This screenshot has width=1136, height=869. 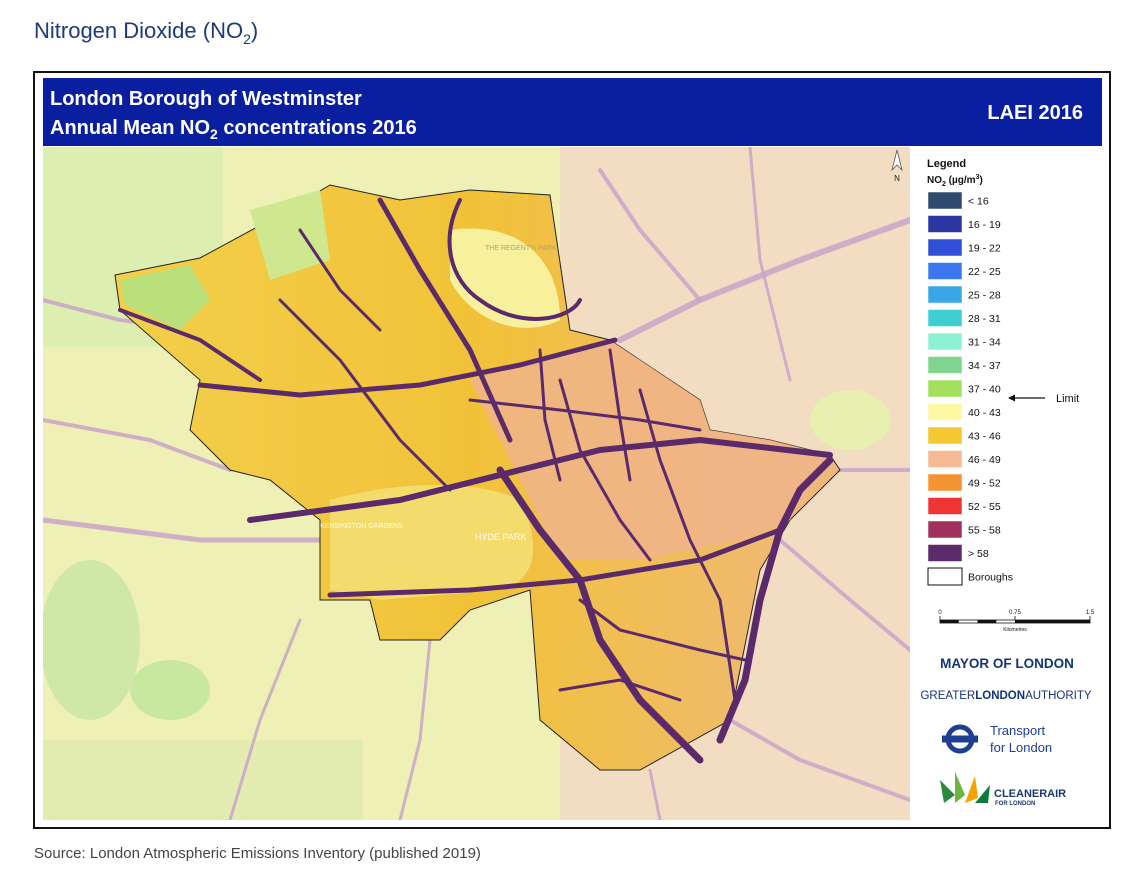 I want to click on limit-arrowhead, so click(x=1011, y=398).